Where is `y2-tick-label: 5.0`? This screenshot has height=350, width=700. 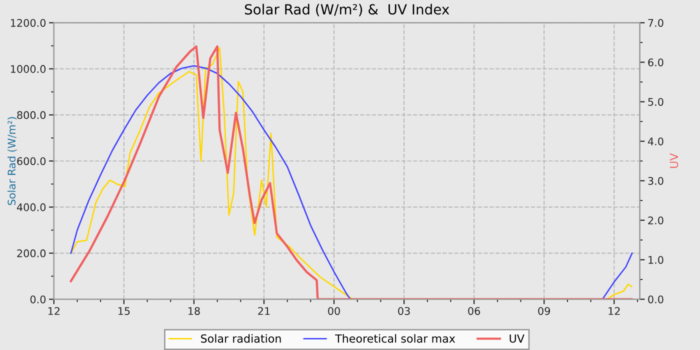
y2-tick-label: 5.0 is located at coordinates (656, 102).